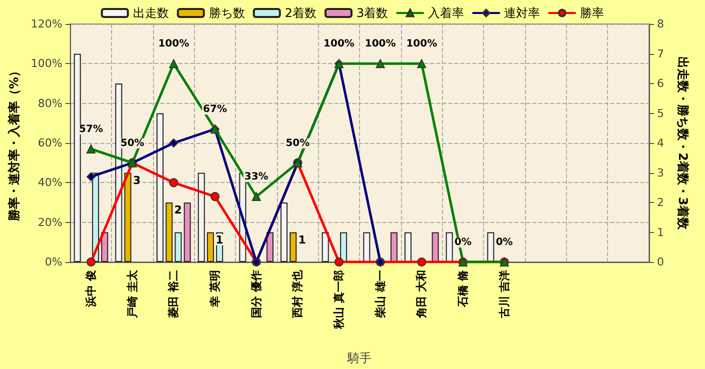 The width and height of the screenshot is (705, 369). I want to click on y2-tick-label: 6, so click(660, 83).